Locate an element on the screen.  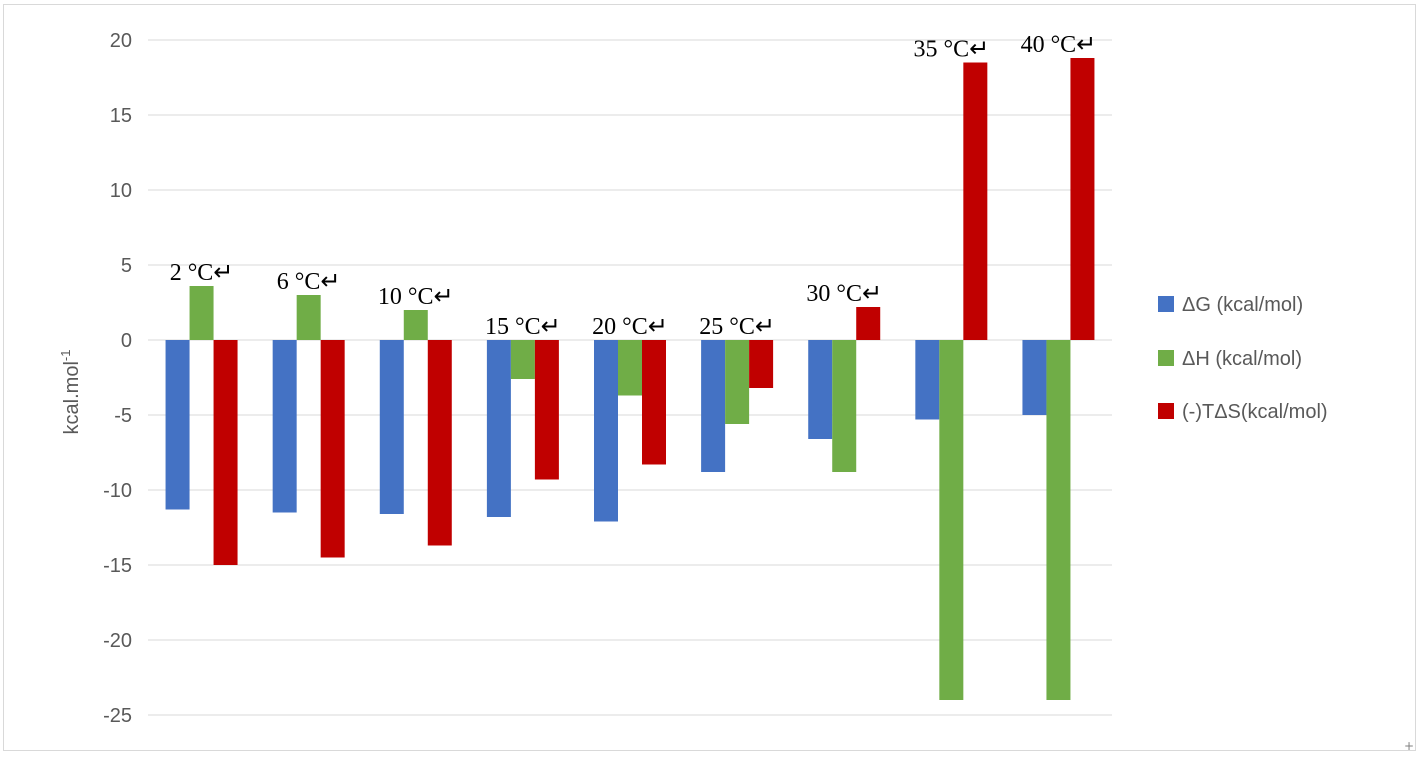
y-tick-label: -5 is located at coordinates (123, 416).